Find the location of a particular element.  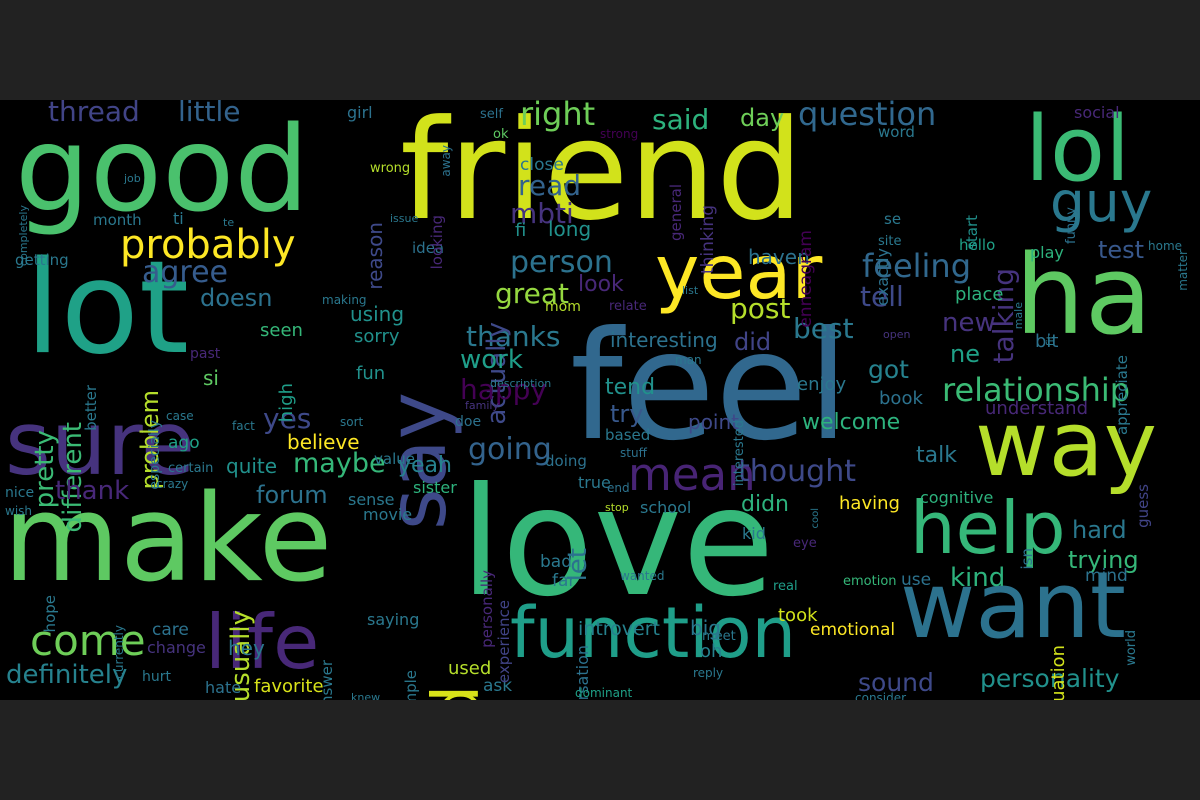

word-using: using is located at coordinates (377, 314).